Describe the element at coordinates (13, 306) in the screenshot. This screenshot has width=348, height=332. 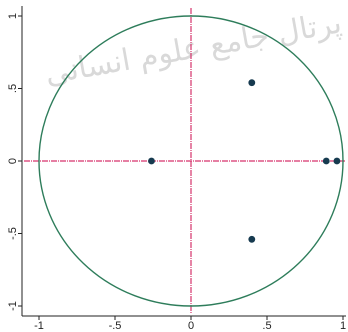
I see `y-tick-label: -1` at that location.